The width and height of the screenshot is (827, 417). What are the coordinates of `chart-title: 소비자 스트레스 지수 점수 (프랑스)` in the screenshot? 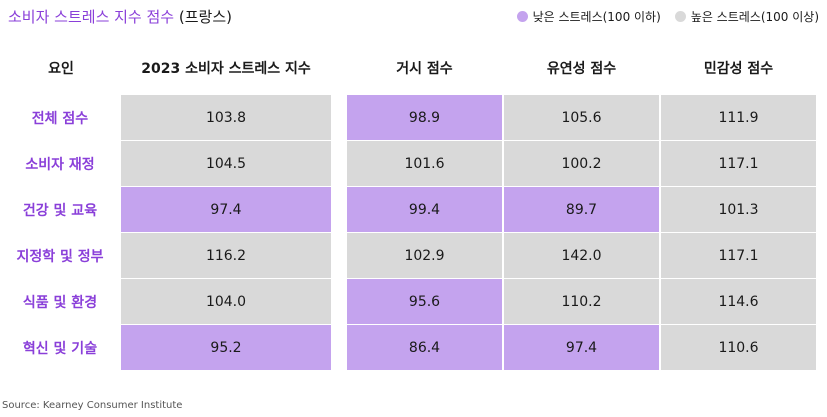 It's located at (120, 16).